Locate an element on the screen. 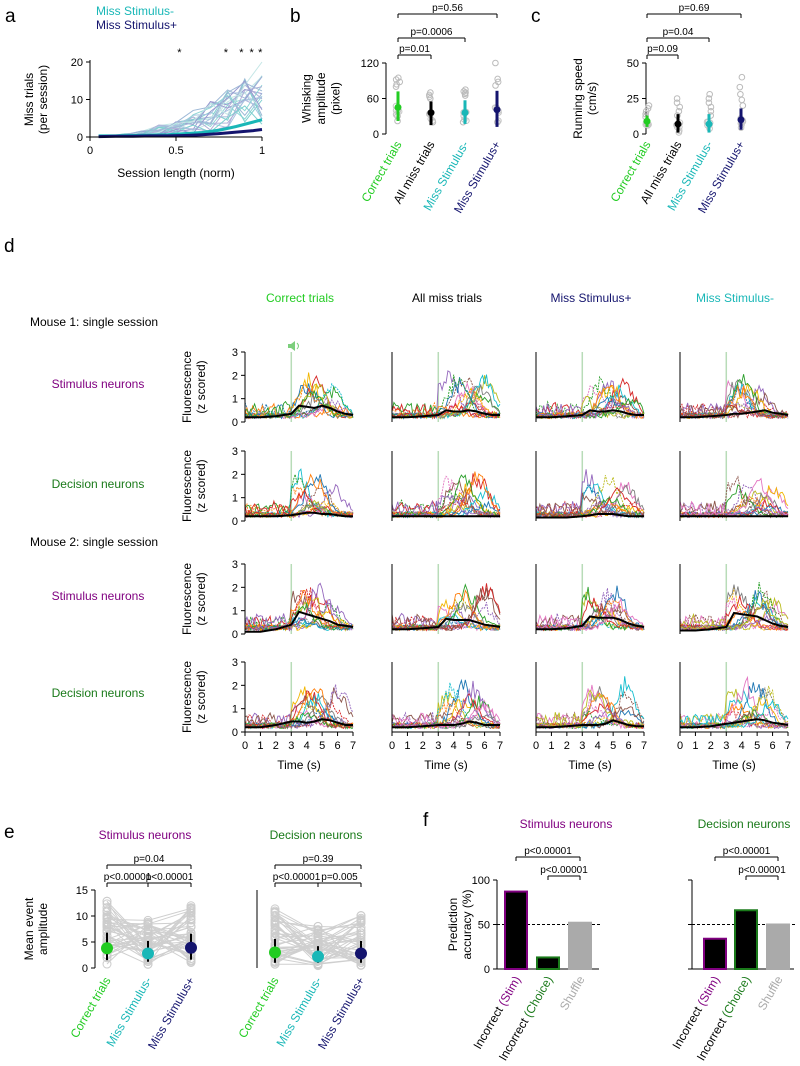 This screenshot has height=1066, width=800. category-label-2: Shuffle is located at coordinates (770, 992).